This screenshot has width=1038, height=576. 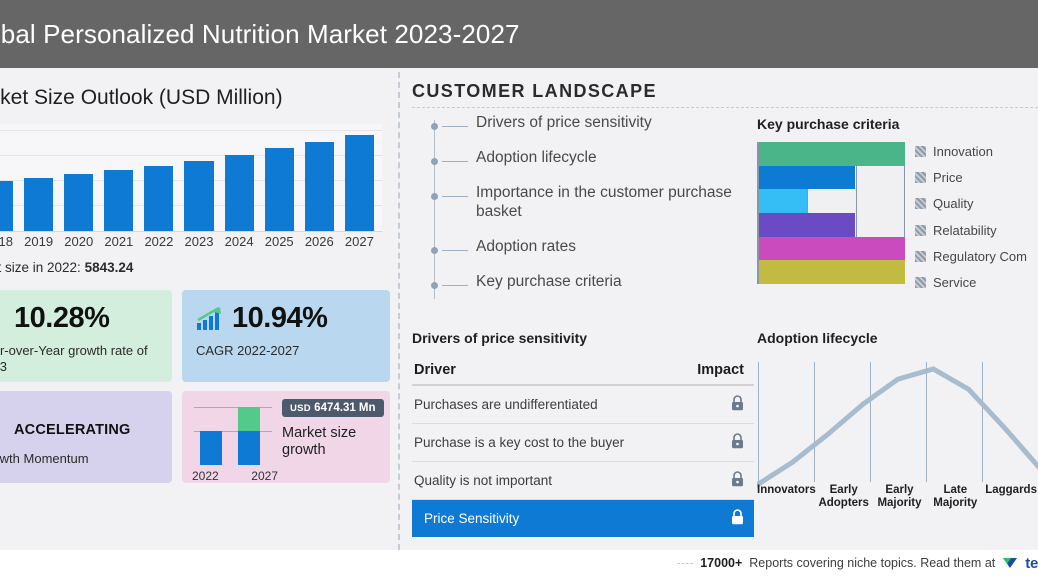 What do you see at coordinates (472, 518) in the screenshot?
I see `driver-name: Price Sensitivity` at bounding box center [472, 518].